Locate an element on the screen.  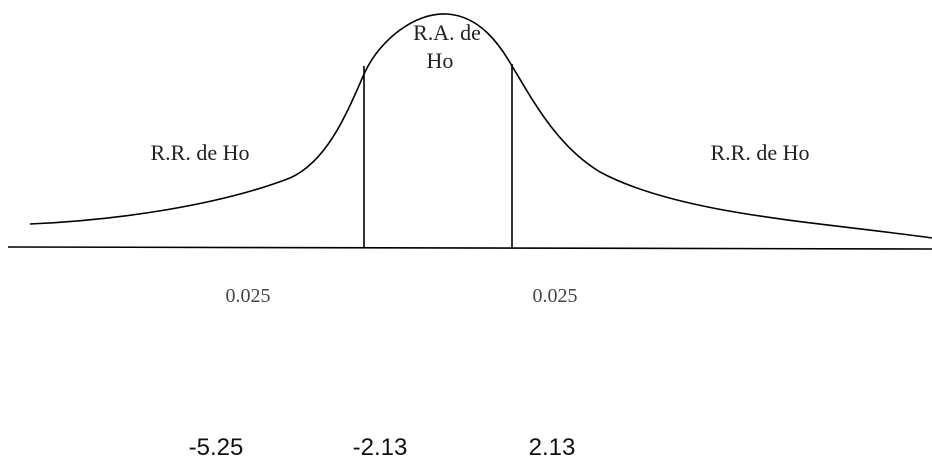
left-tail-area-label: 0.025 is located at coordinates (248, 296).